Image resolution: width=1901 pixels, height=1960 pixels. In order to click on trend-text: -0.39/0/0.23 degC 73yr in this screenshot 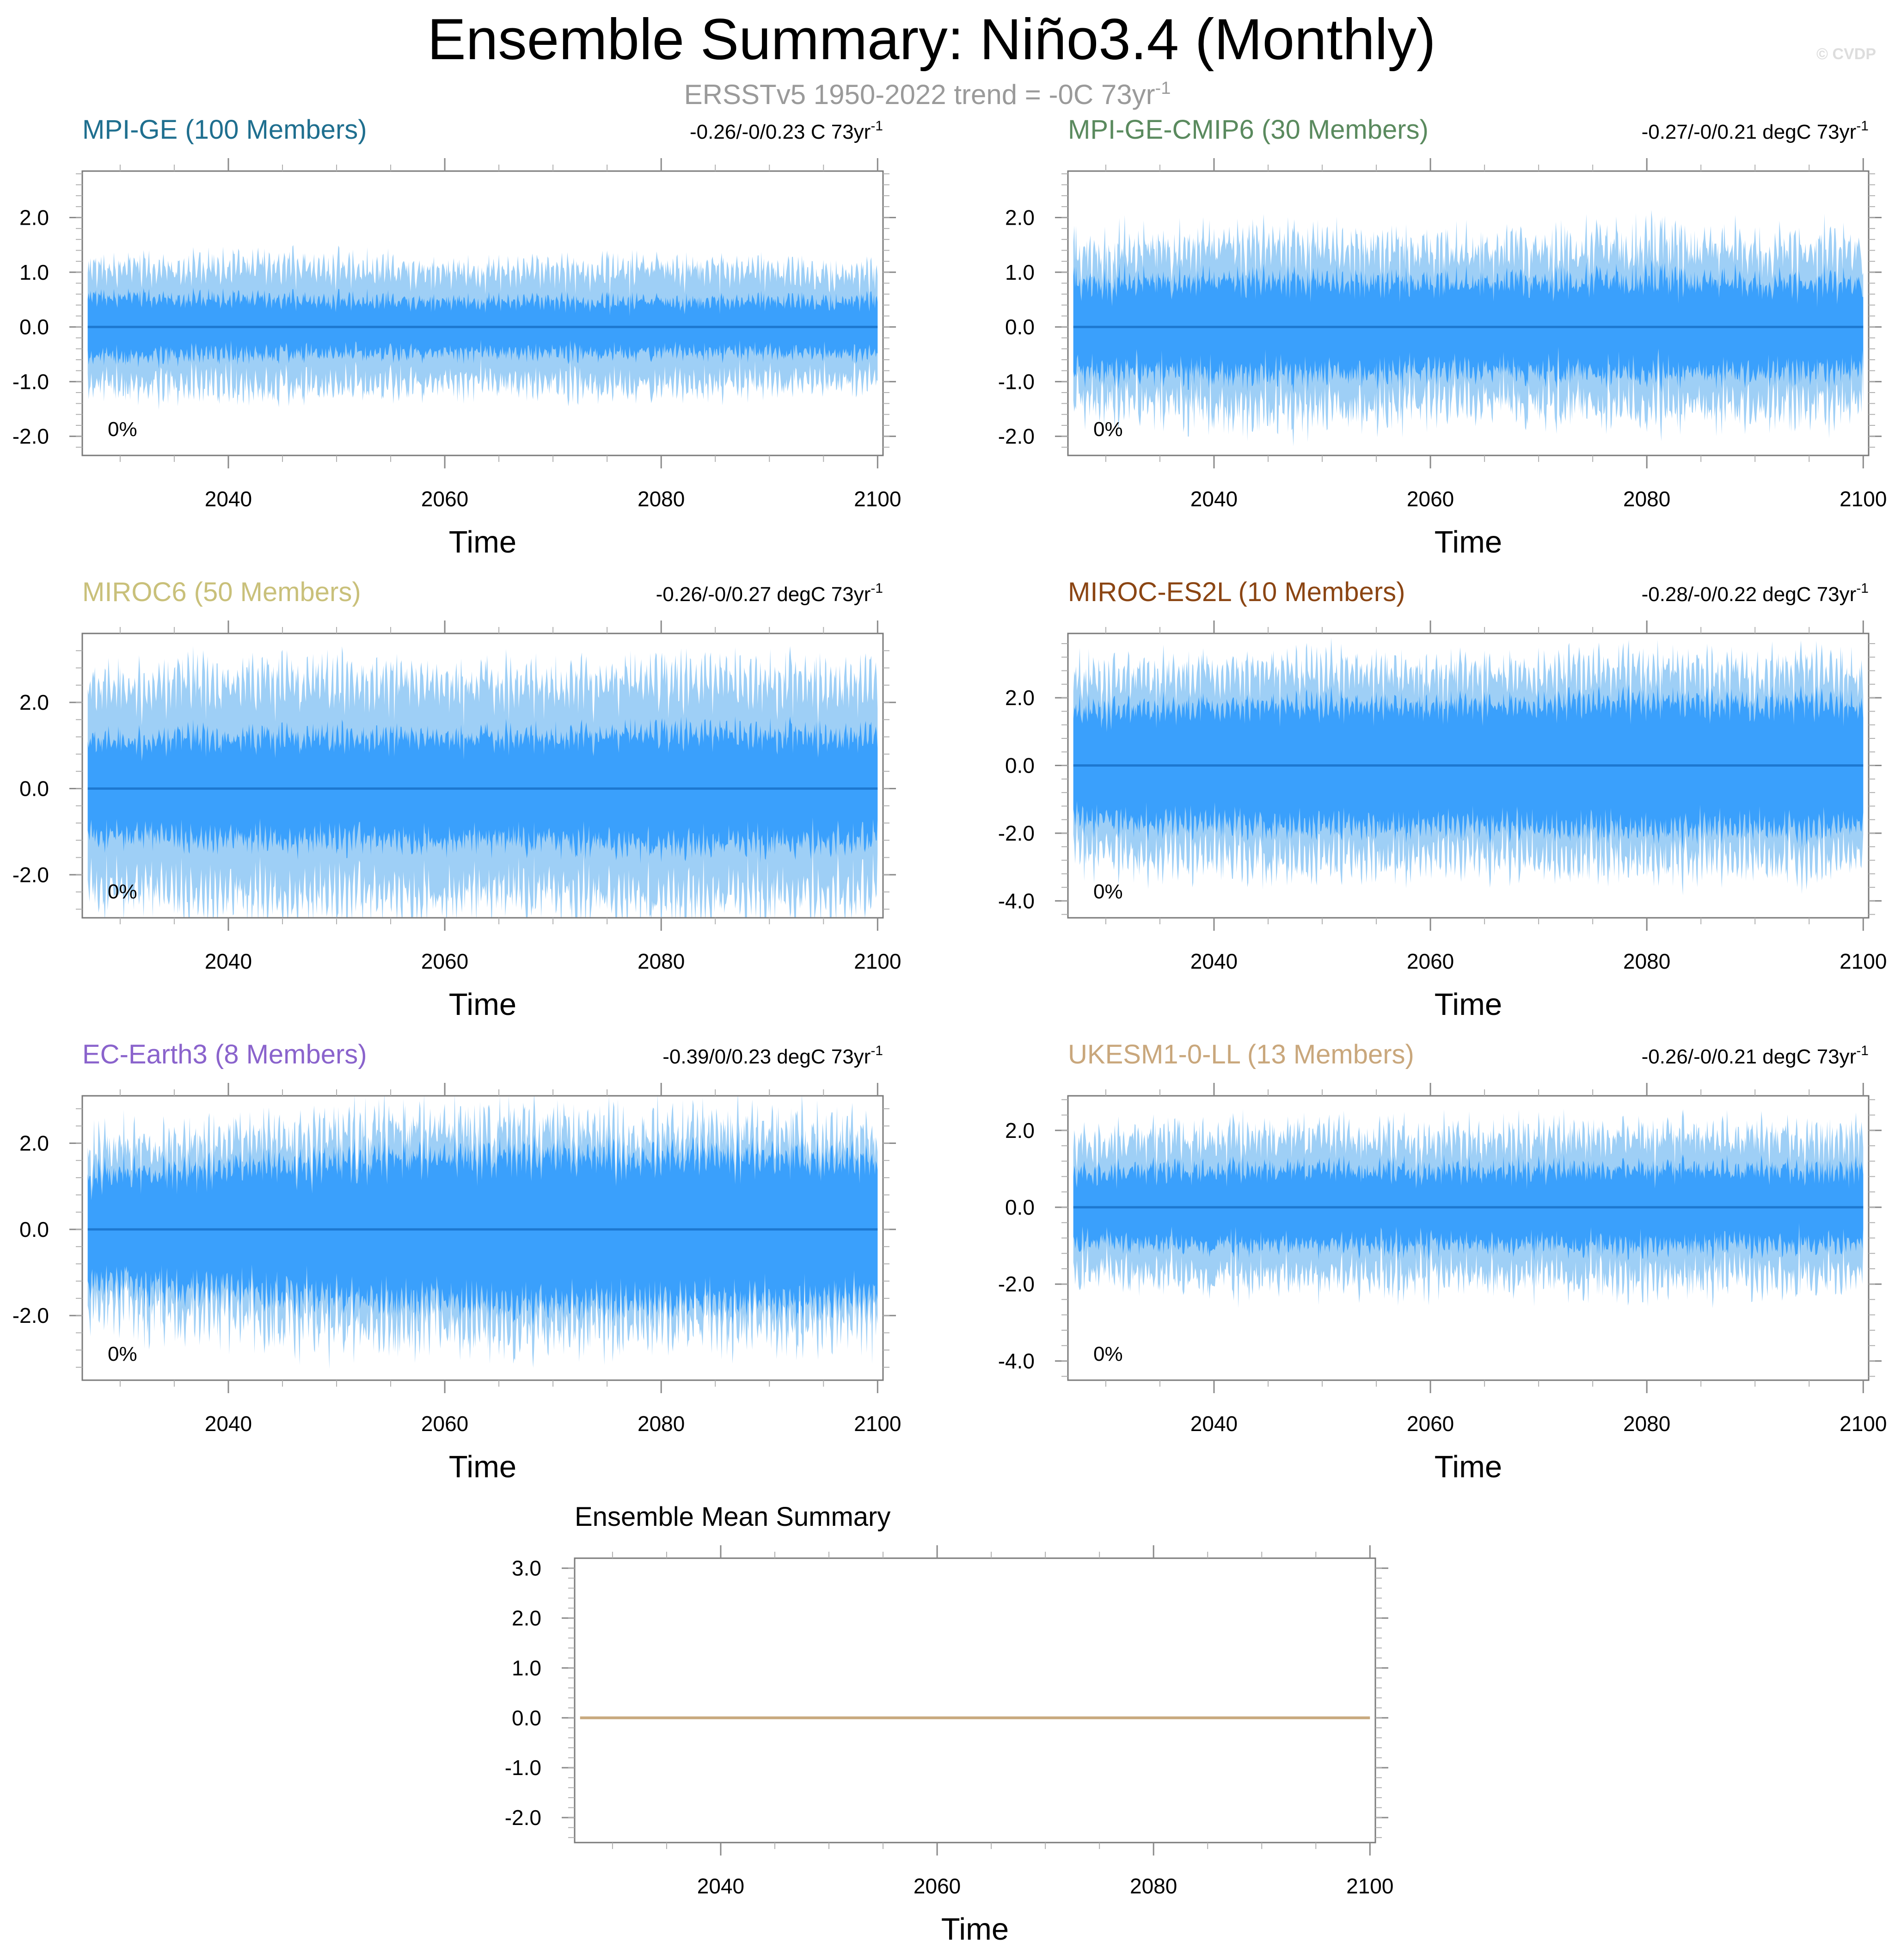, I will do `click(767, 1056)`.